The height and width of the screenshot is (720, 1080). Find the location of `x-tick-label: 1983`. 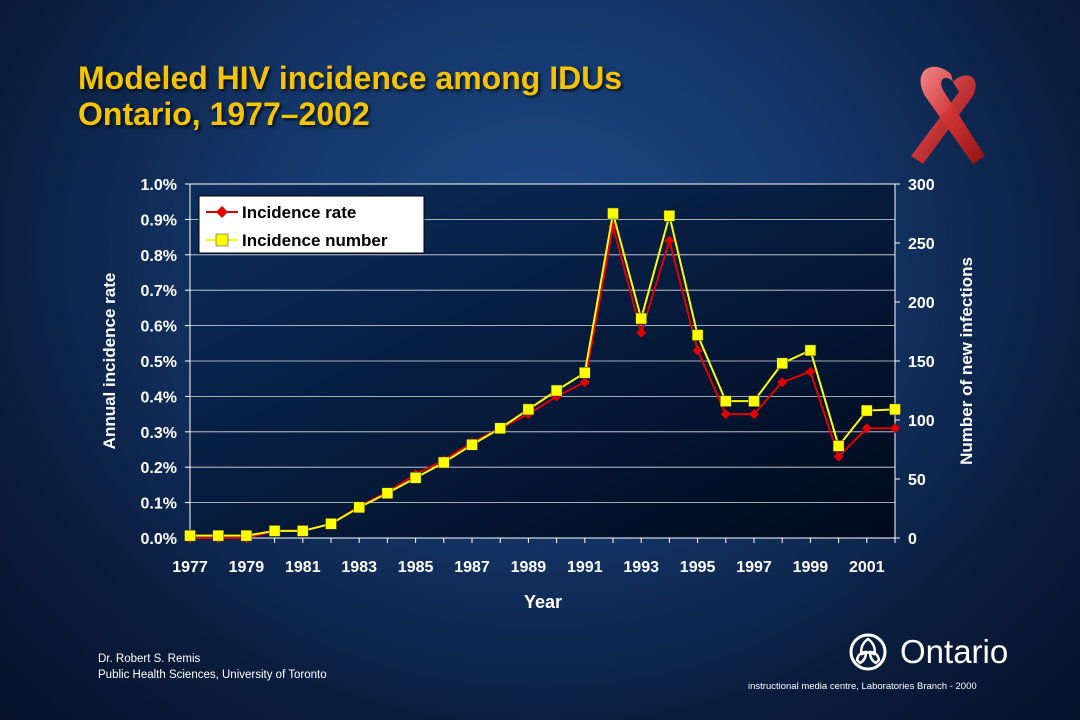

x-tick-label: 1983 is located at coordinates (359, 567).